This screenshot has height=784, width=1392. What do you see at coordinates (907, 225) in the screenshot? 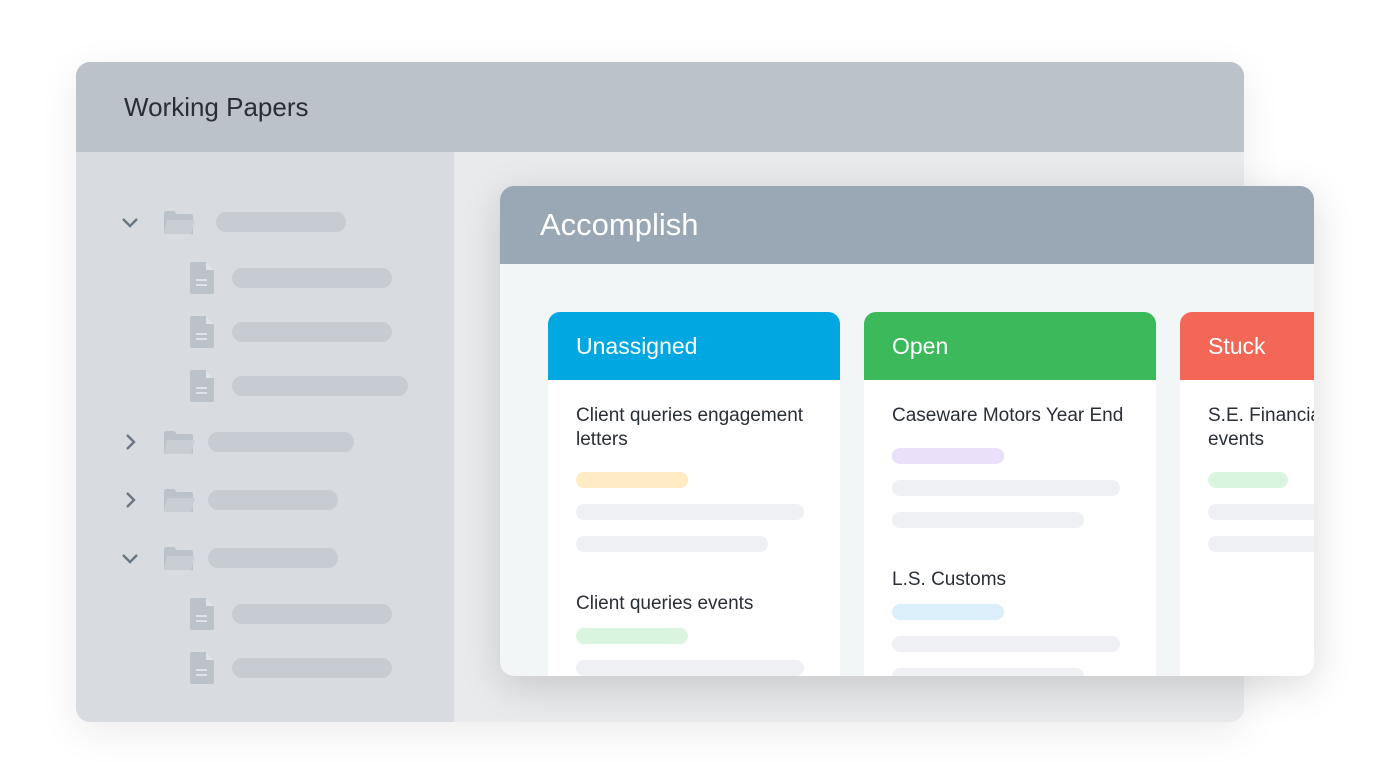
I see `accomplish-header: Accomplish` at bounding box center [907, 225].